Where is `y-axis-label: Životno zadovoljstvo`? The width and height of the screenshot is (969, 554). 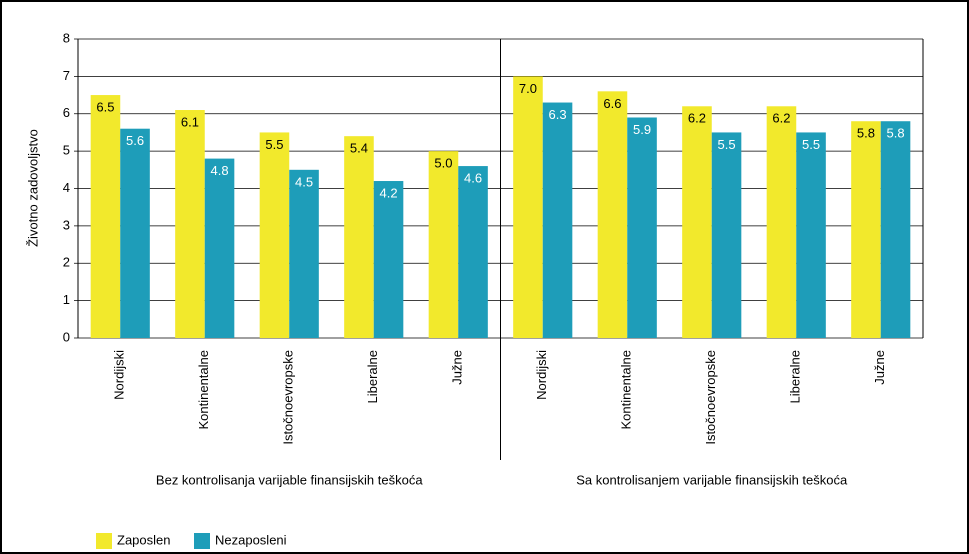
y-axis-label: Životno zadovoljstvo is located at coordinates (32, 188).